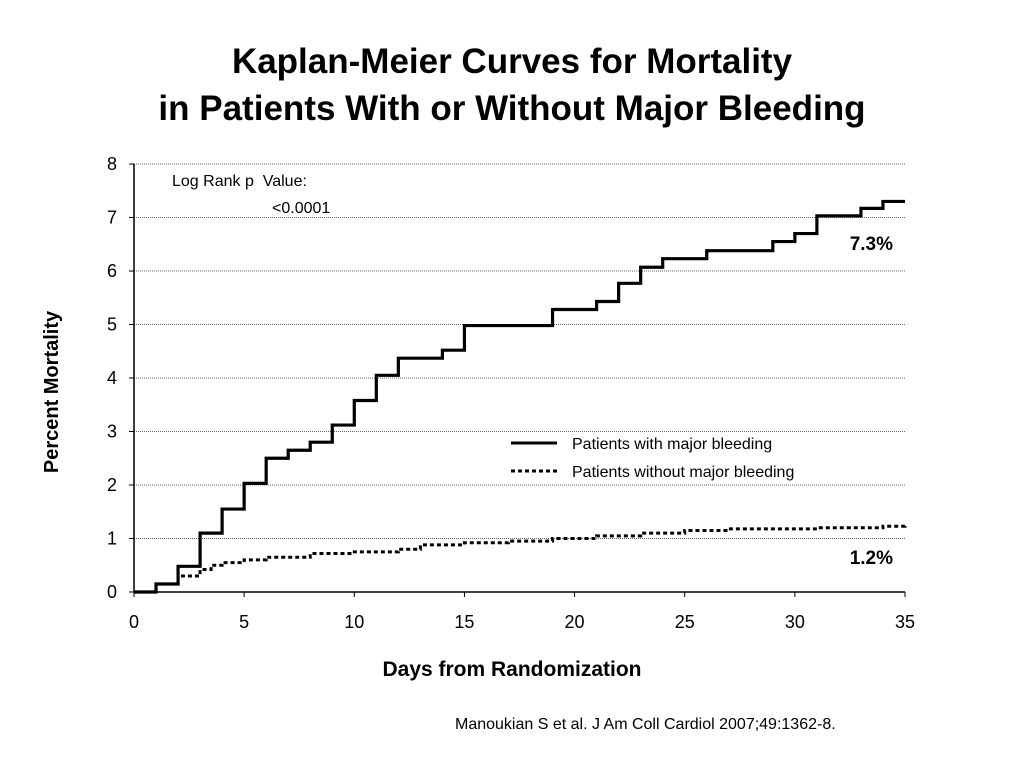 Image resolution: width=1024 pixels, height=768 pixels. Describe the element at coordinates (522, 612) in the screenshot. I see `x-tick-labels: 0 5 10 15 20 25 30 35` at that location.